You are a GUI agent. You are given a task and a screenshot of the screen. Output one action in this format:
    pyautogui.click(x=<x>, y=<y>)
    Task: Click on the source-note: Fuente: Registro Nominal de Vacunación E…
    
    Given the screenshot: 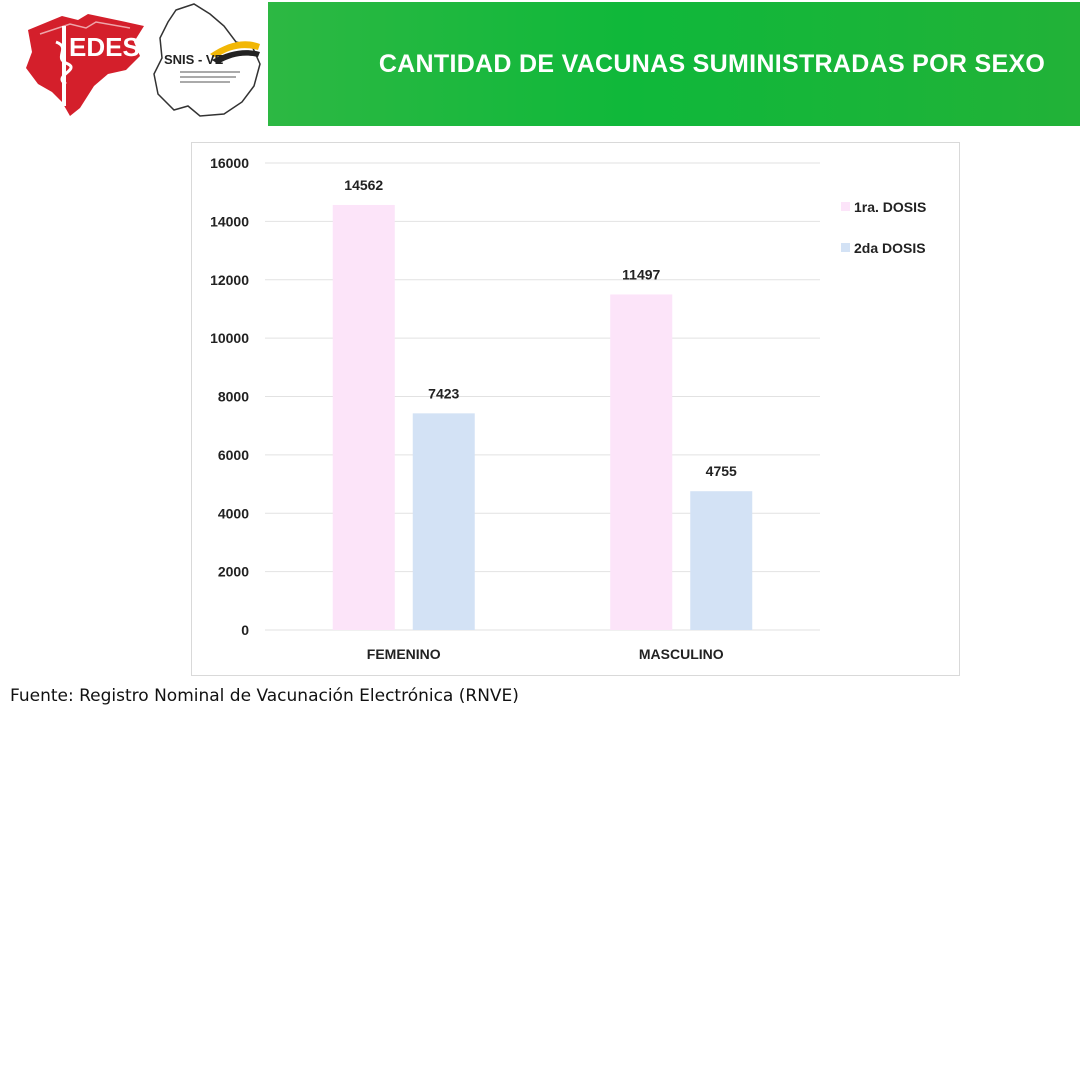 What is the action you would take?
    pyautogui.click(x=264, y=696)
    